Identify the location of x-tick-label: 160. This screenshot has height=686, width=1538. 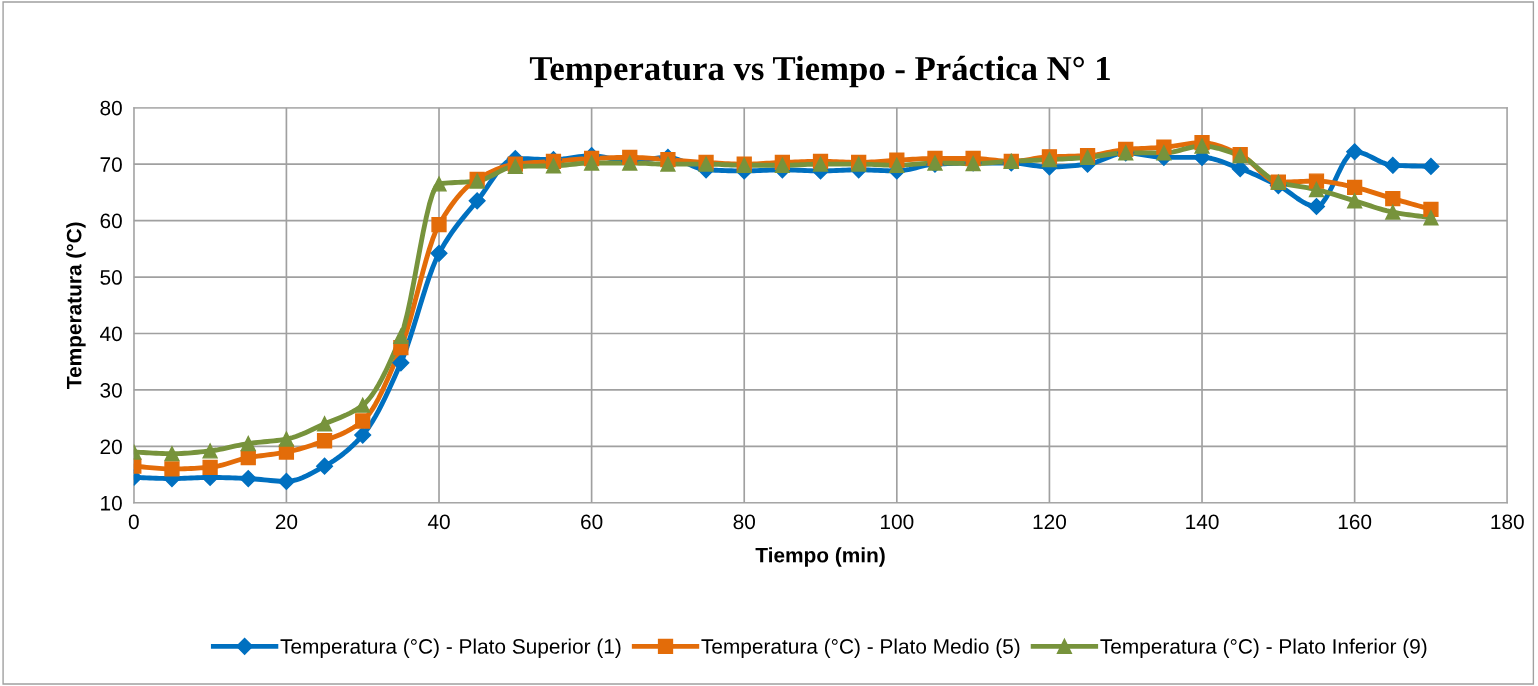
(1355, 522).